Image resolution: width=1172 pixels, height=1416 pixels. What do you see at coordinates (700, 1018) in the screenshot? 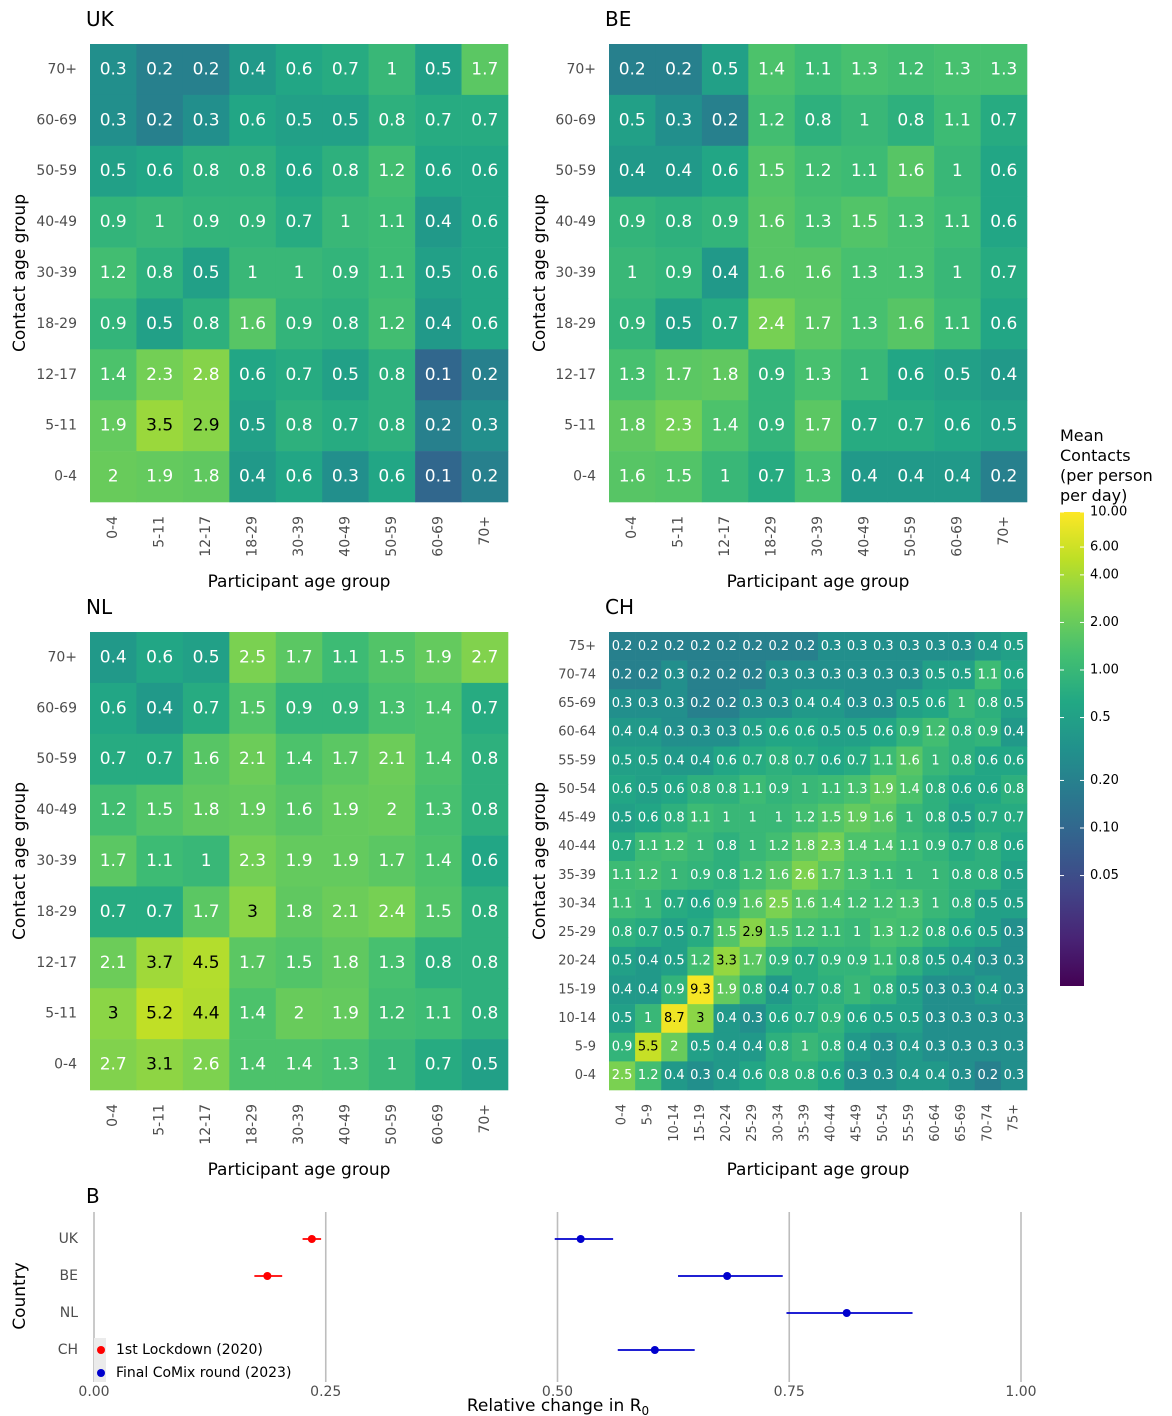
I see `cell-label: 3` at bounding box center [700, 1018].